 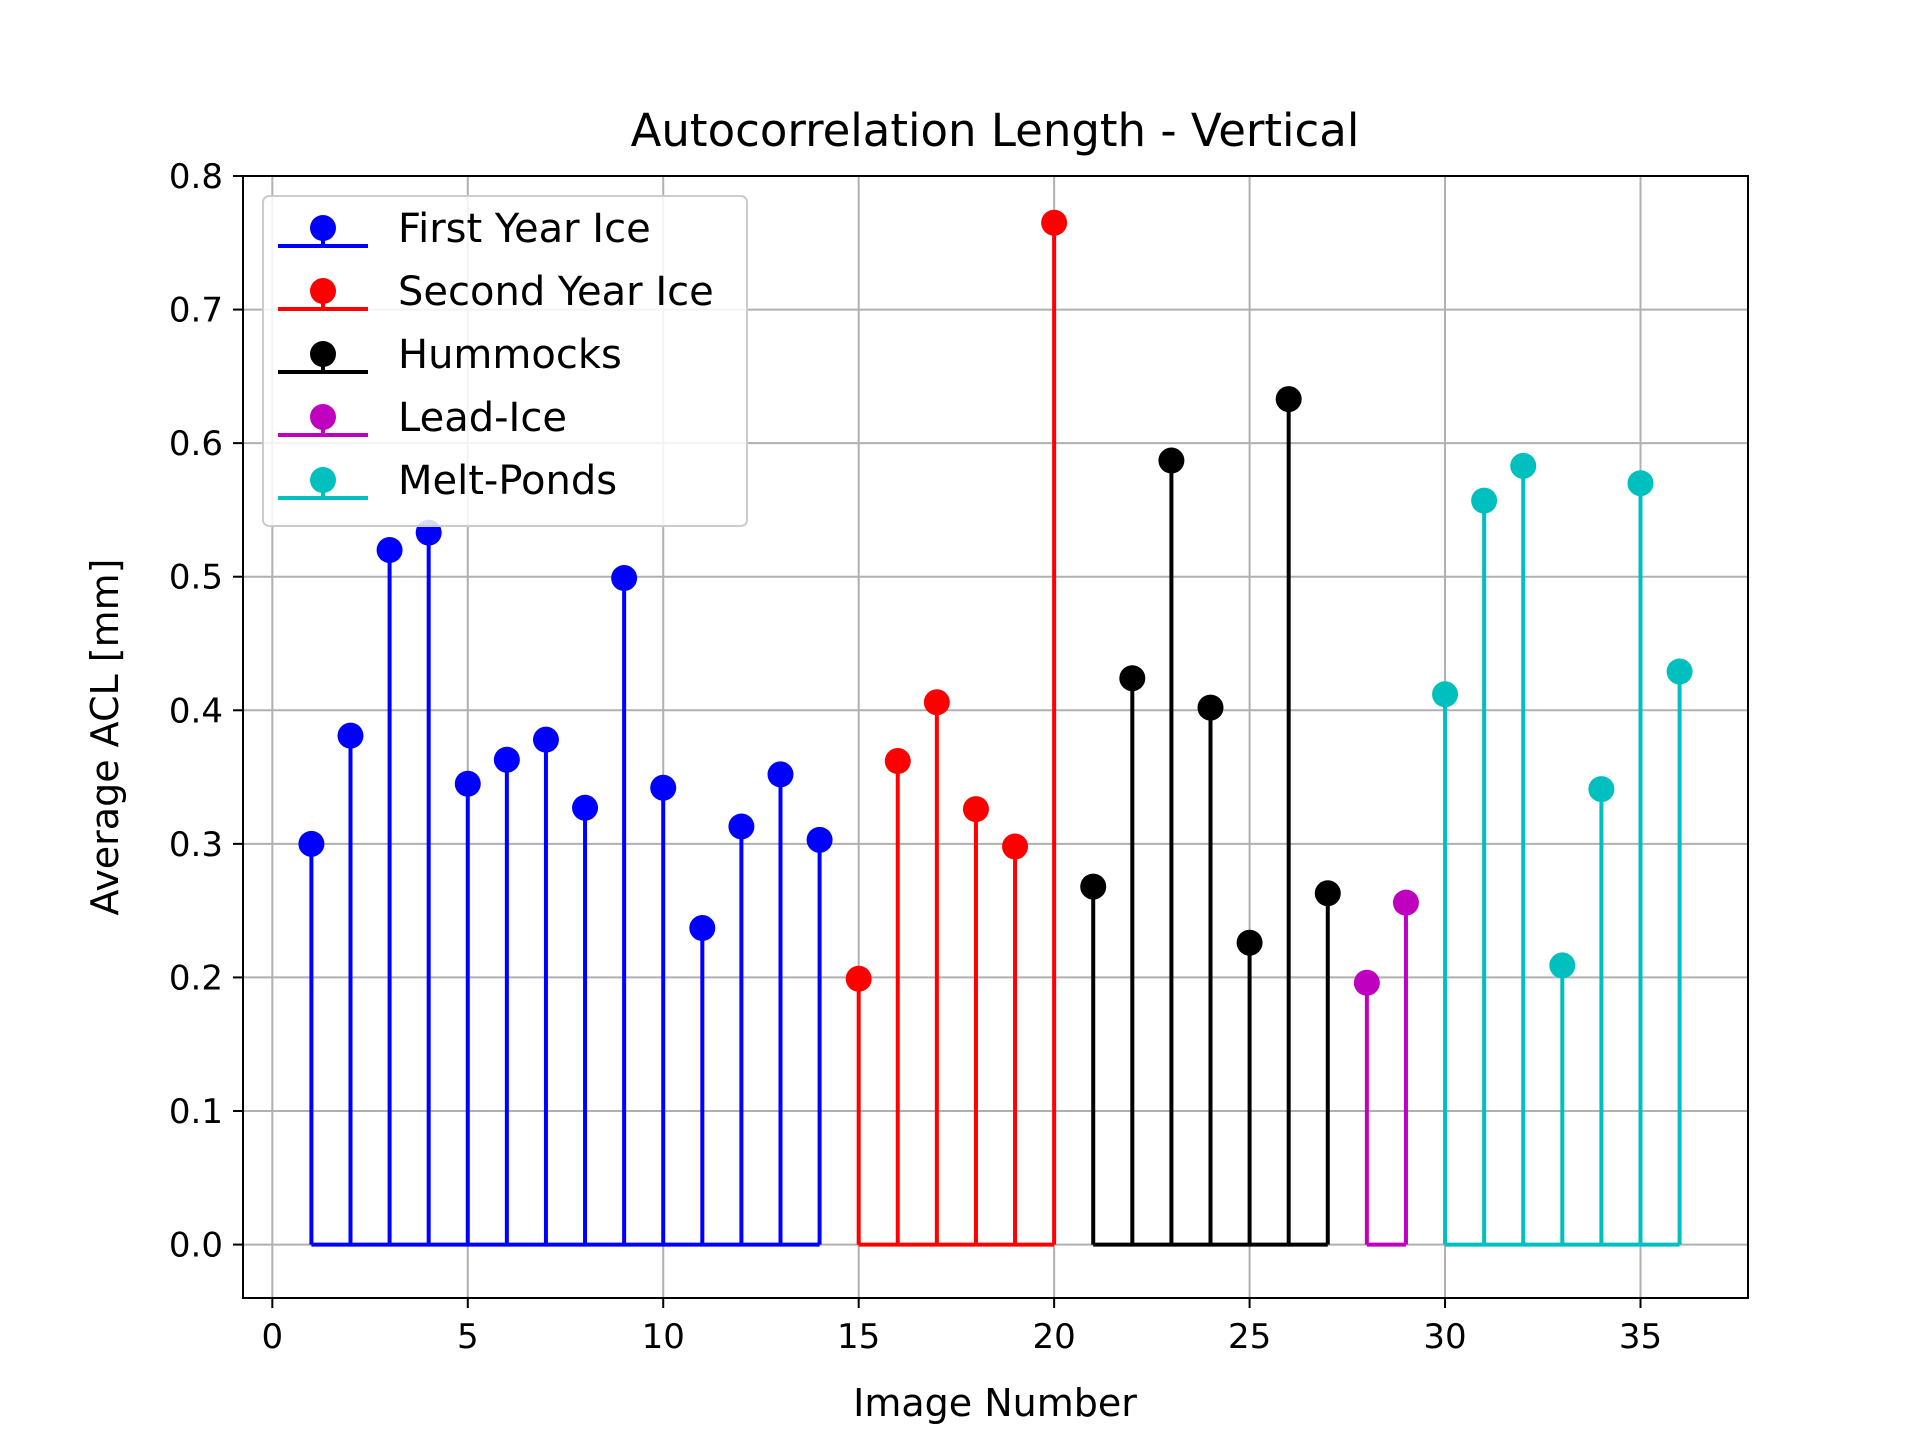 What do you see at coordinates (995, 130) in the screenshot?
I see `chart-title: Autocorrelation Length - Vertical` at bounding box center [995, 130].